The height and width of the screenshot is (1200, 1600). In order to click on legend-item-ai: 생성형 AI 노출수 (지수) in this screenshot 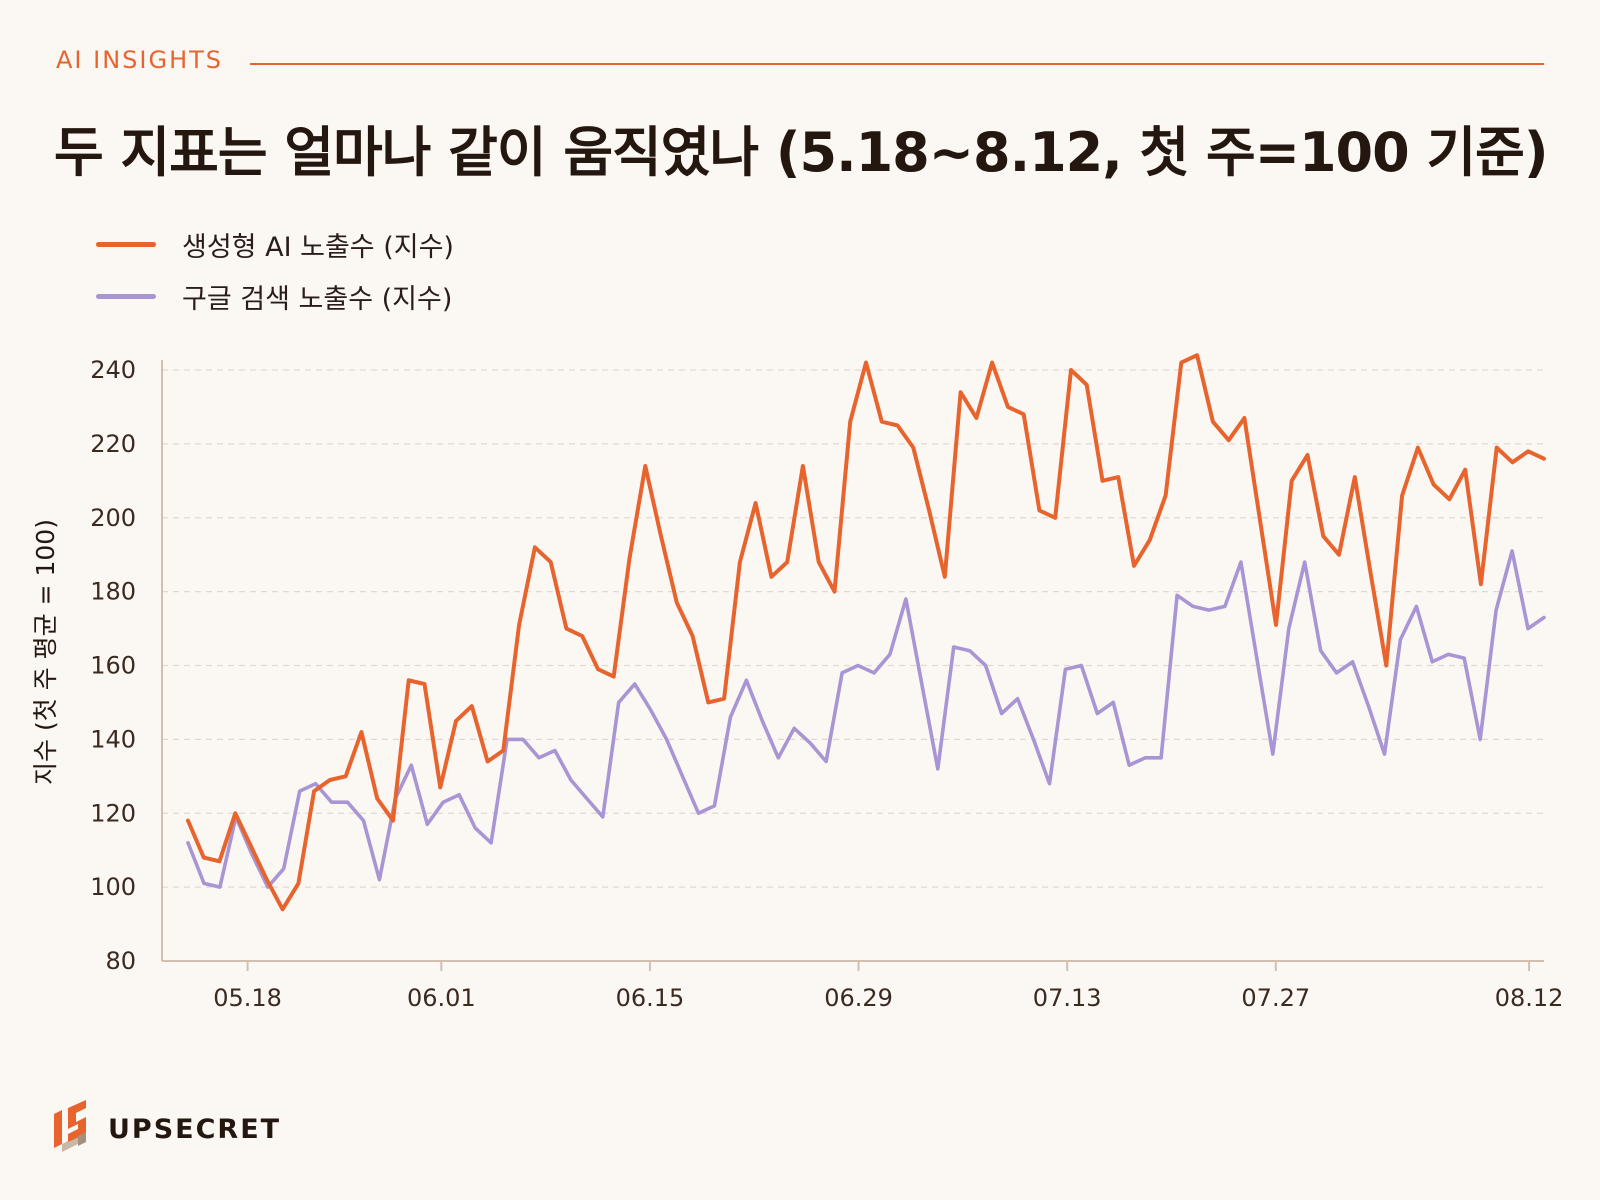, I will do `click(275, 244)`.